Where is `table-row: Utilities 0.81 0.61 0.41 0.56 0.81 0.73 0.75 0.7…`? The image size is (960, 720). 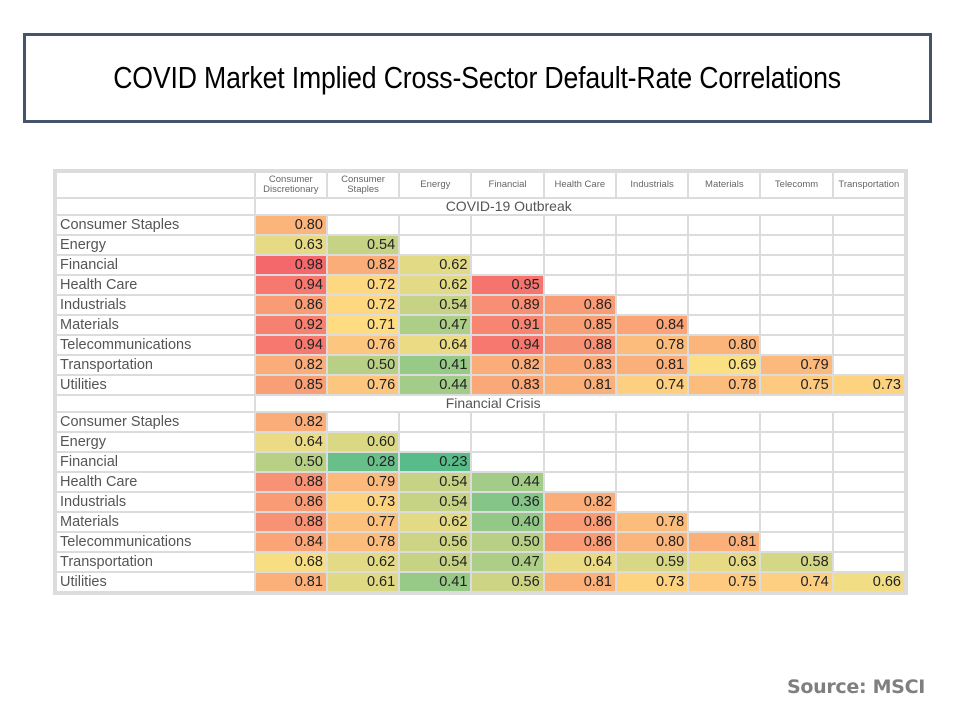
table-row: Utilities 0.81 0.61 0.41 0.56 0.81 0.73 0.75 0.7… is located at coordinates (481, 582).